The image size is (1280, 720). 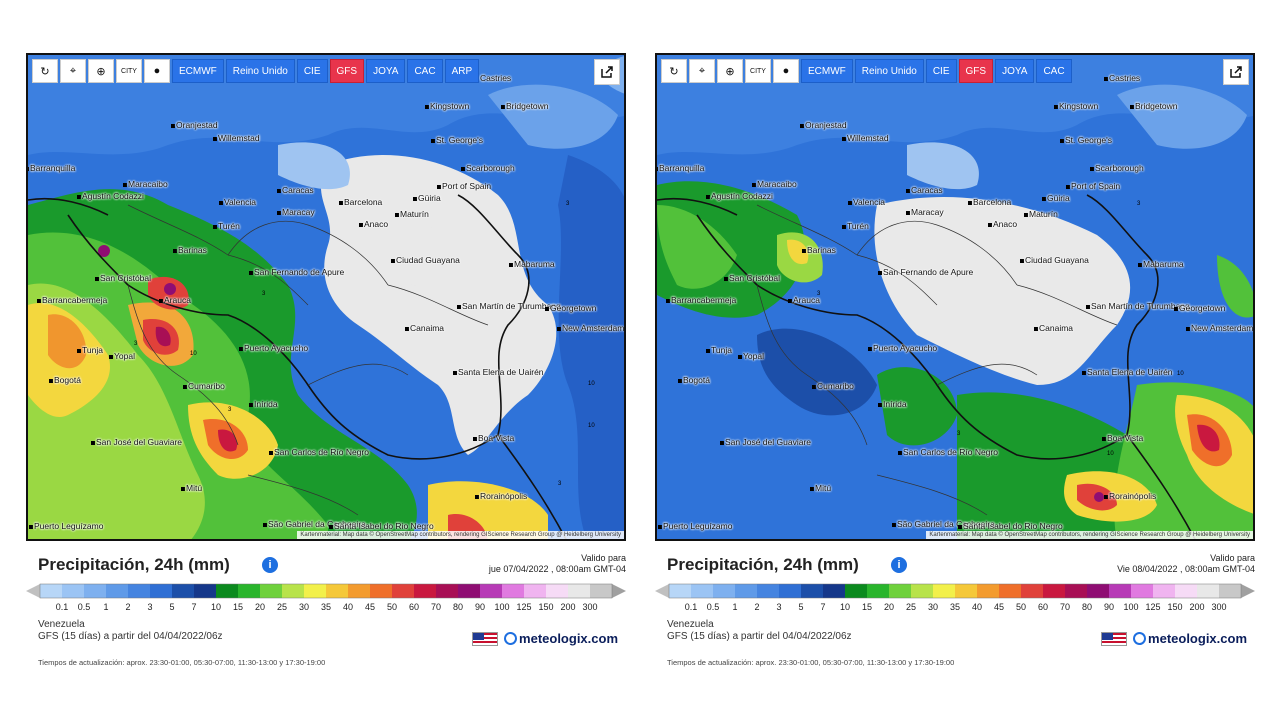 I want to click on city-label: Mitú, so click(x=823, y=488).